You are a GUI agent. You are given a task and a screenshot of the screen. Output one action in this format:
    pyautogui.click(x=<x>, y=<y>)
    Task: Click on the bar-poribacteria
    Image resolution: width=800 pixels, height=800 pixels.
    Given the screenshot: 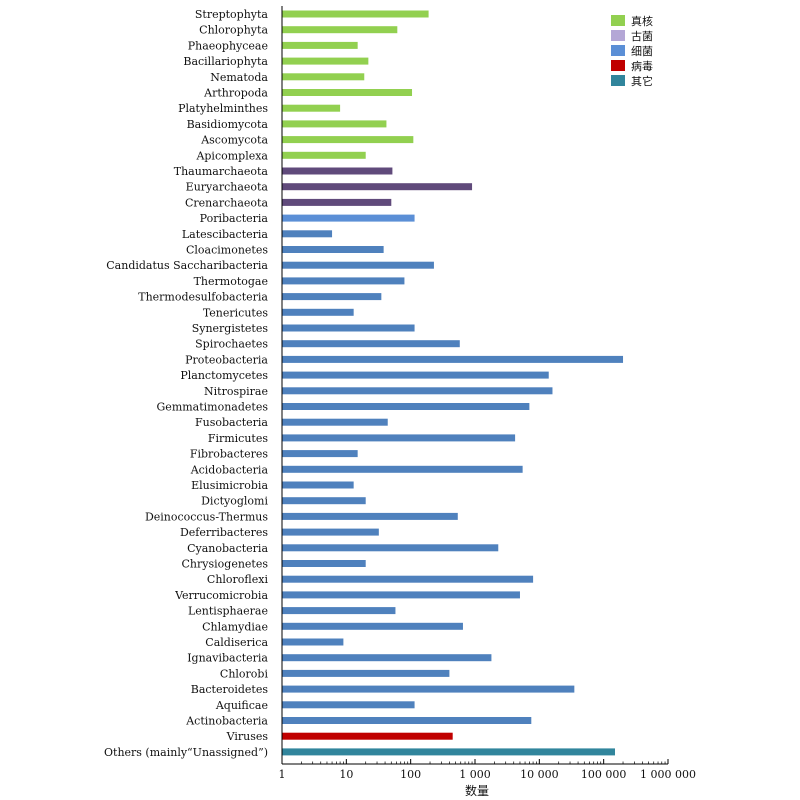 What is the action you would take?
    pyautogui.click(x=348, y=218)
    